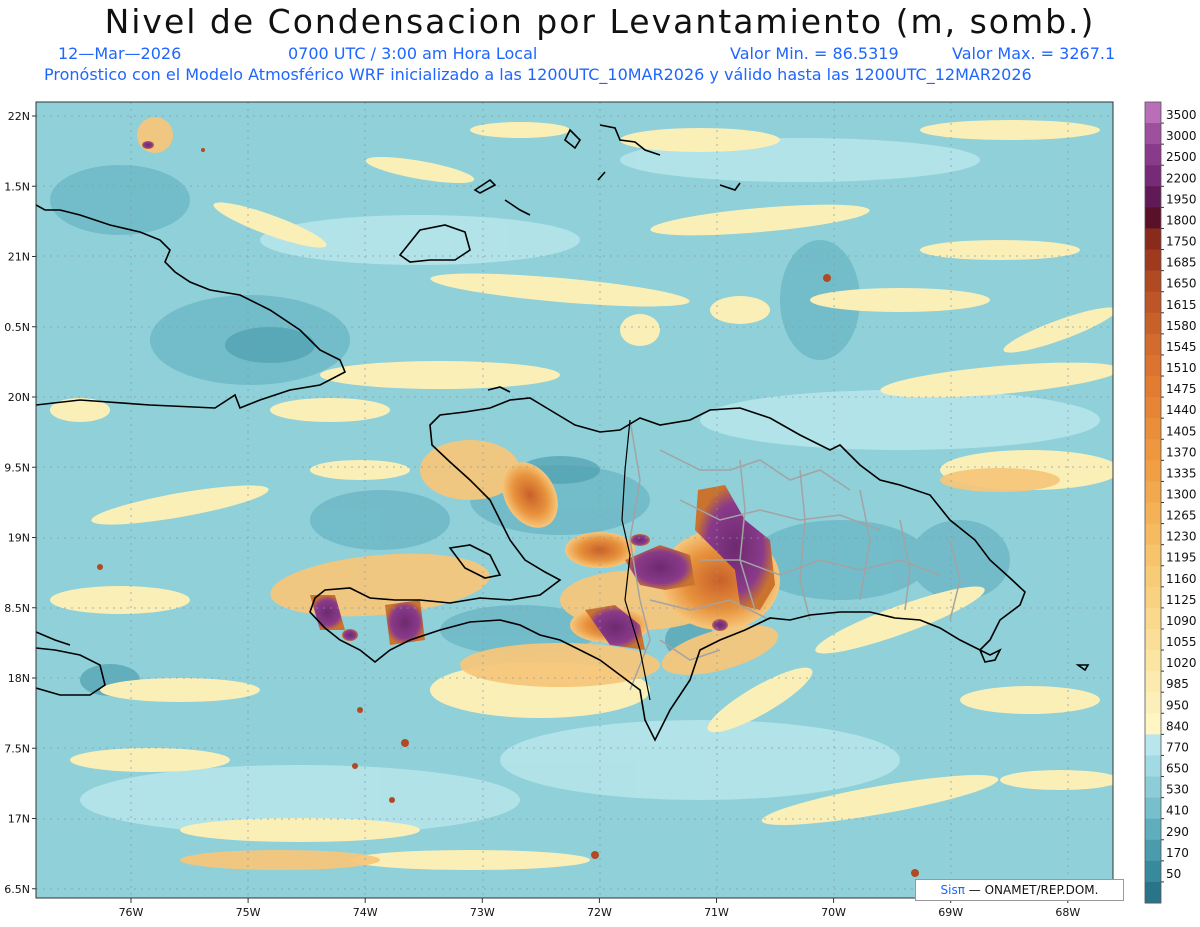 The width and height of the screenshot is (1200, 927). Describe the element at coordinates (1181, 410) in the screenshot. I see `colorbar-label: 1440` at that location.